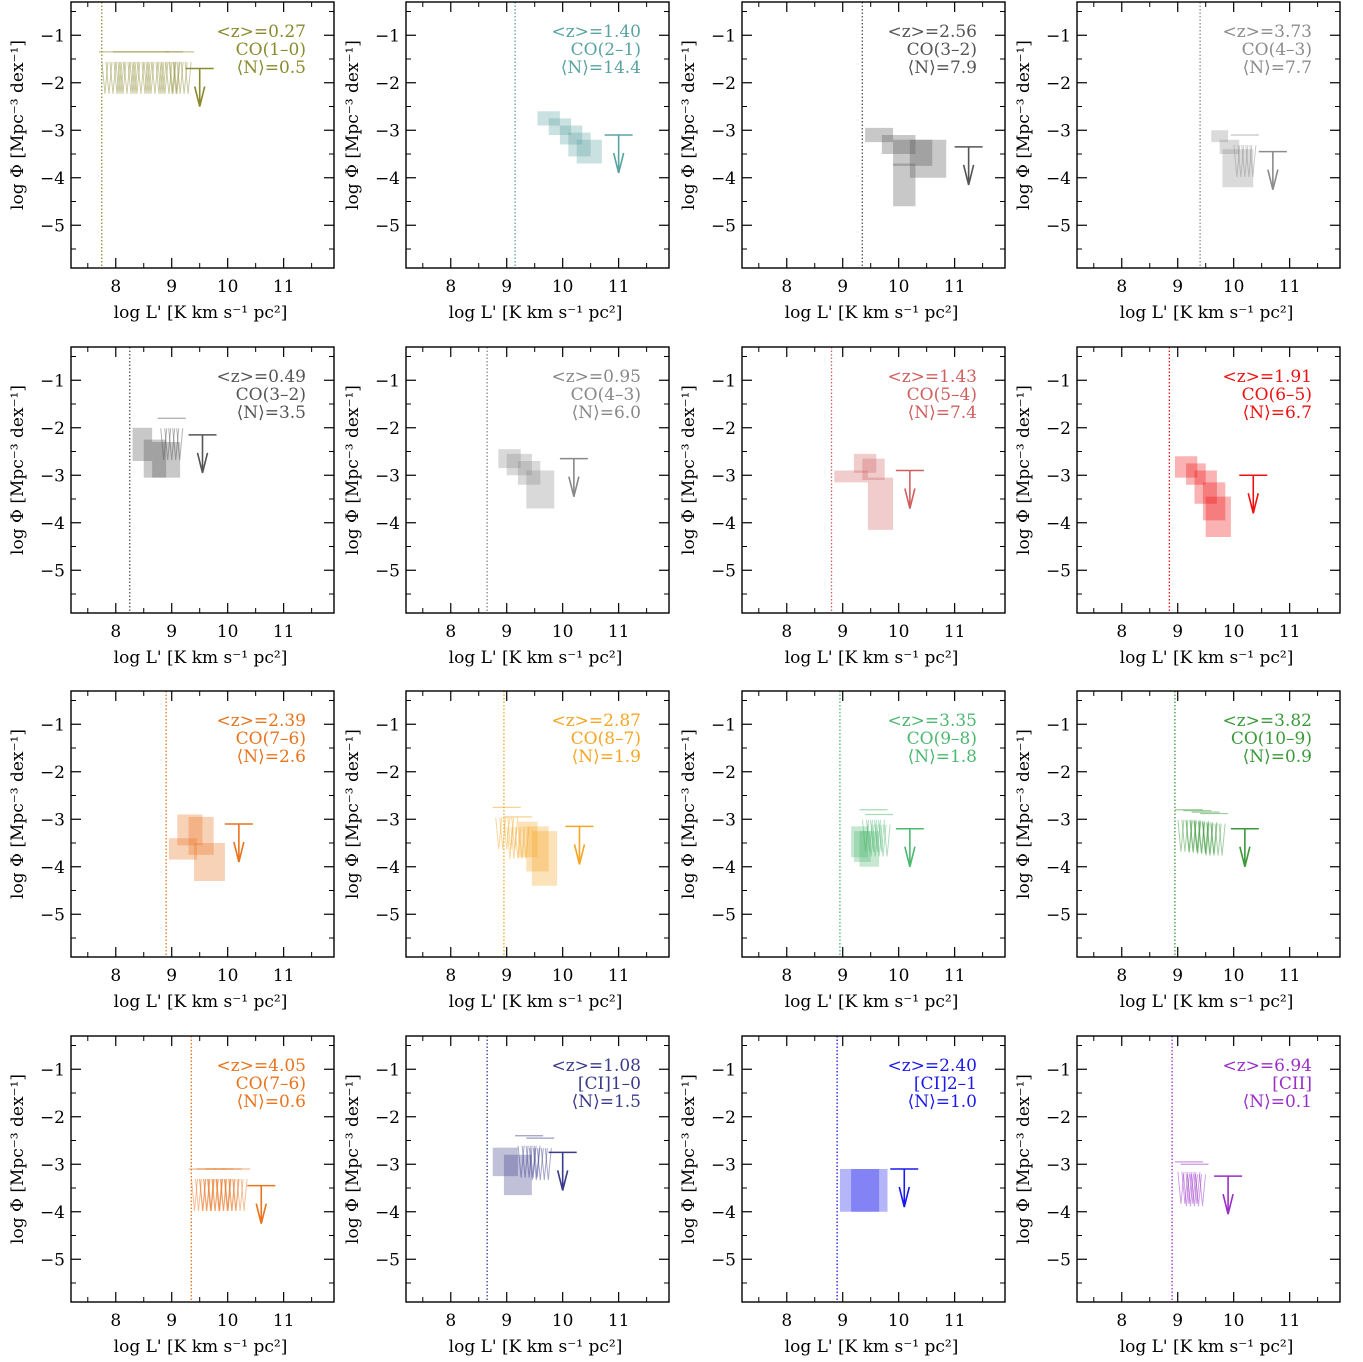 Image resolution: width=1363 pixels, height=1362 pixels. What do you see at coordinates (596, 32) in the screenshot?
I see `panel-annotation: <z>=1.40` at bounding box center [596, 32].